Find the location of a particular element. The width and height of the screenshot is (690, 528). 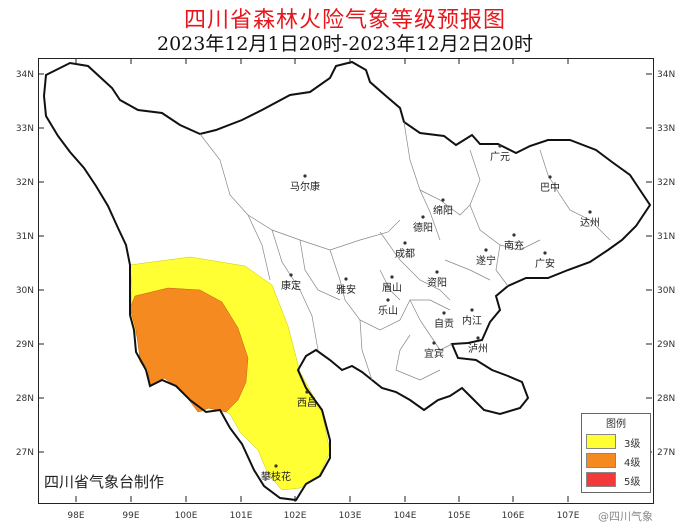

city-label: 内江 is located at coordinates (472, 320).